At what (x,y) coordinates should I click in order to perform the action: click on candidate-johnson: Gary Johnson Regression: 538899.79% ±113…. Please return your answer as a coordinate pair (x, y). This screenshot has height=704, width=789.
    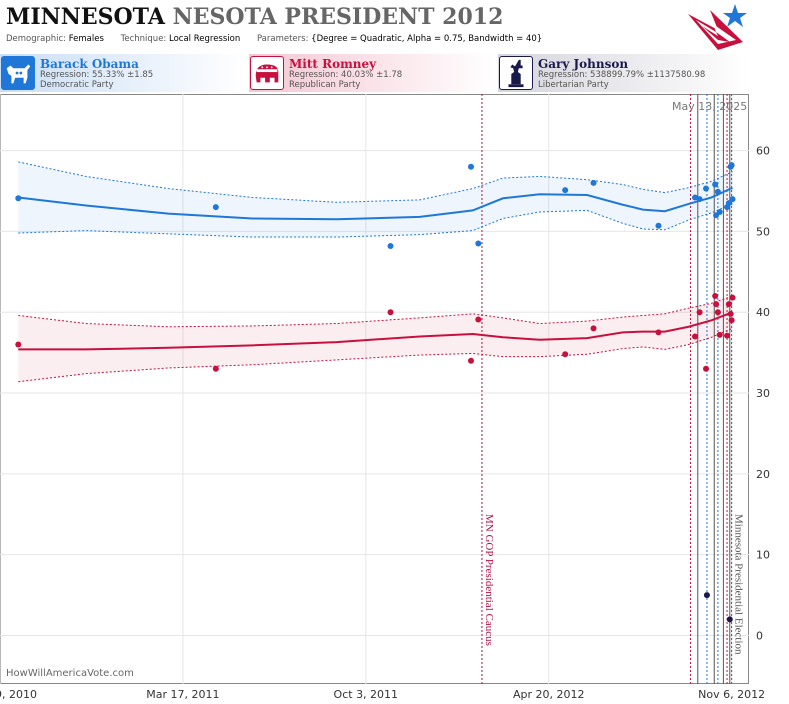
    Looking at the image, I should click on (623, 73).